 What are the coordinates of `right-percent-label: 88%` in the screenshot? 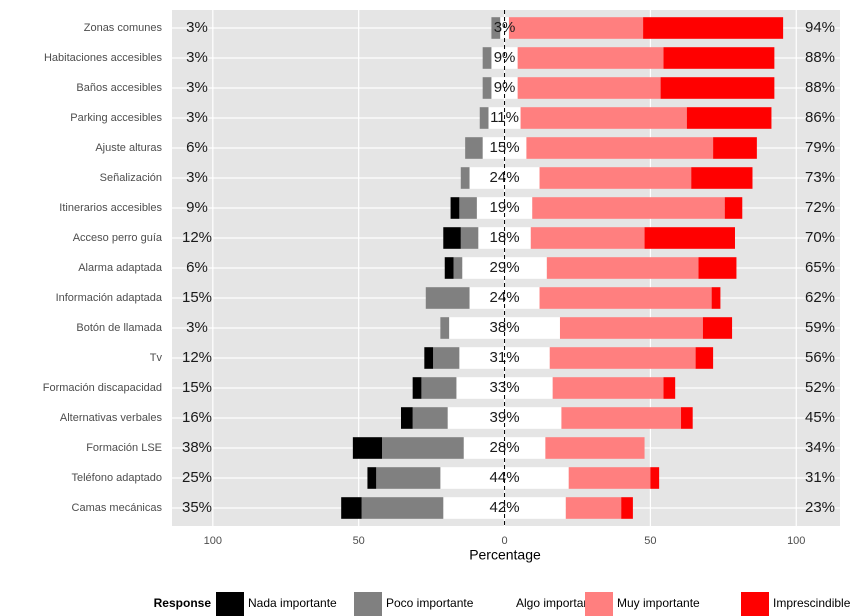 It's located at (820, 57).